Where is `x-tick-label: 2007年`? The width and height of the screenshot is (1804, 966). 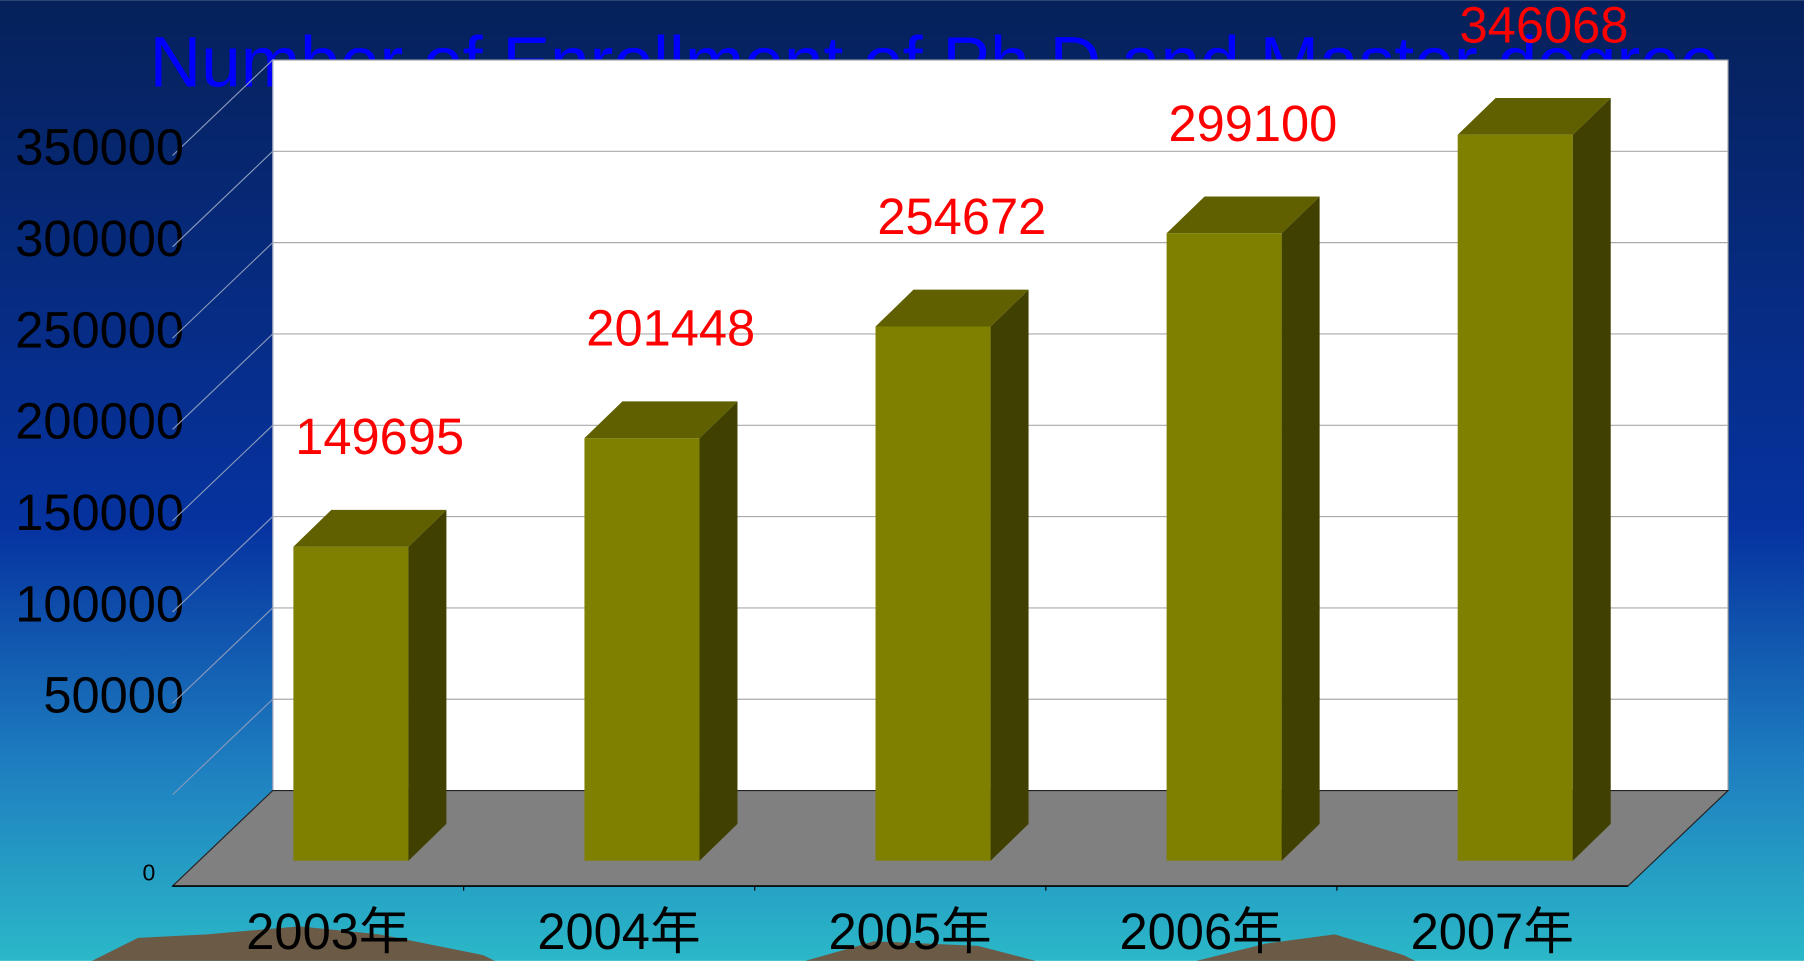 x-tick-label: 2007年 is located at coordinates (1492, 931).